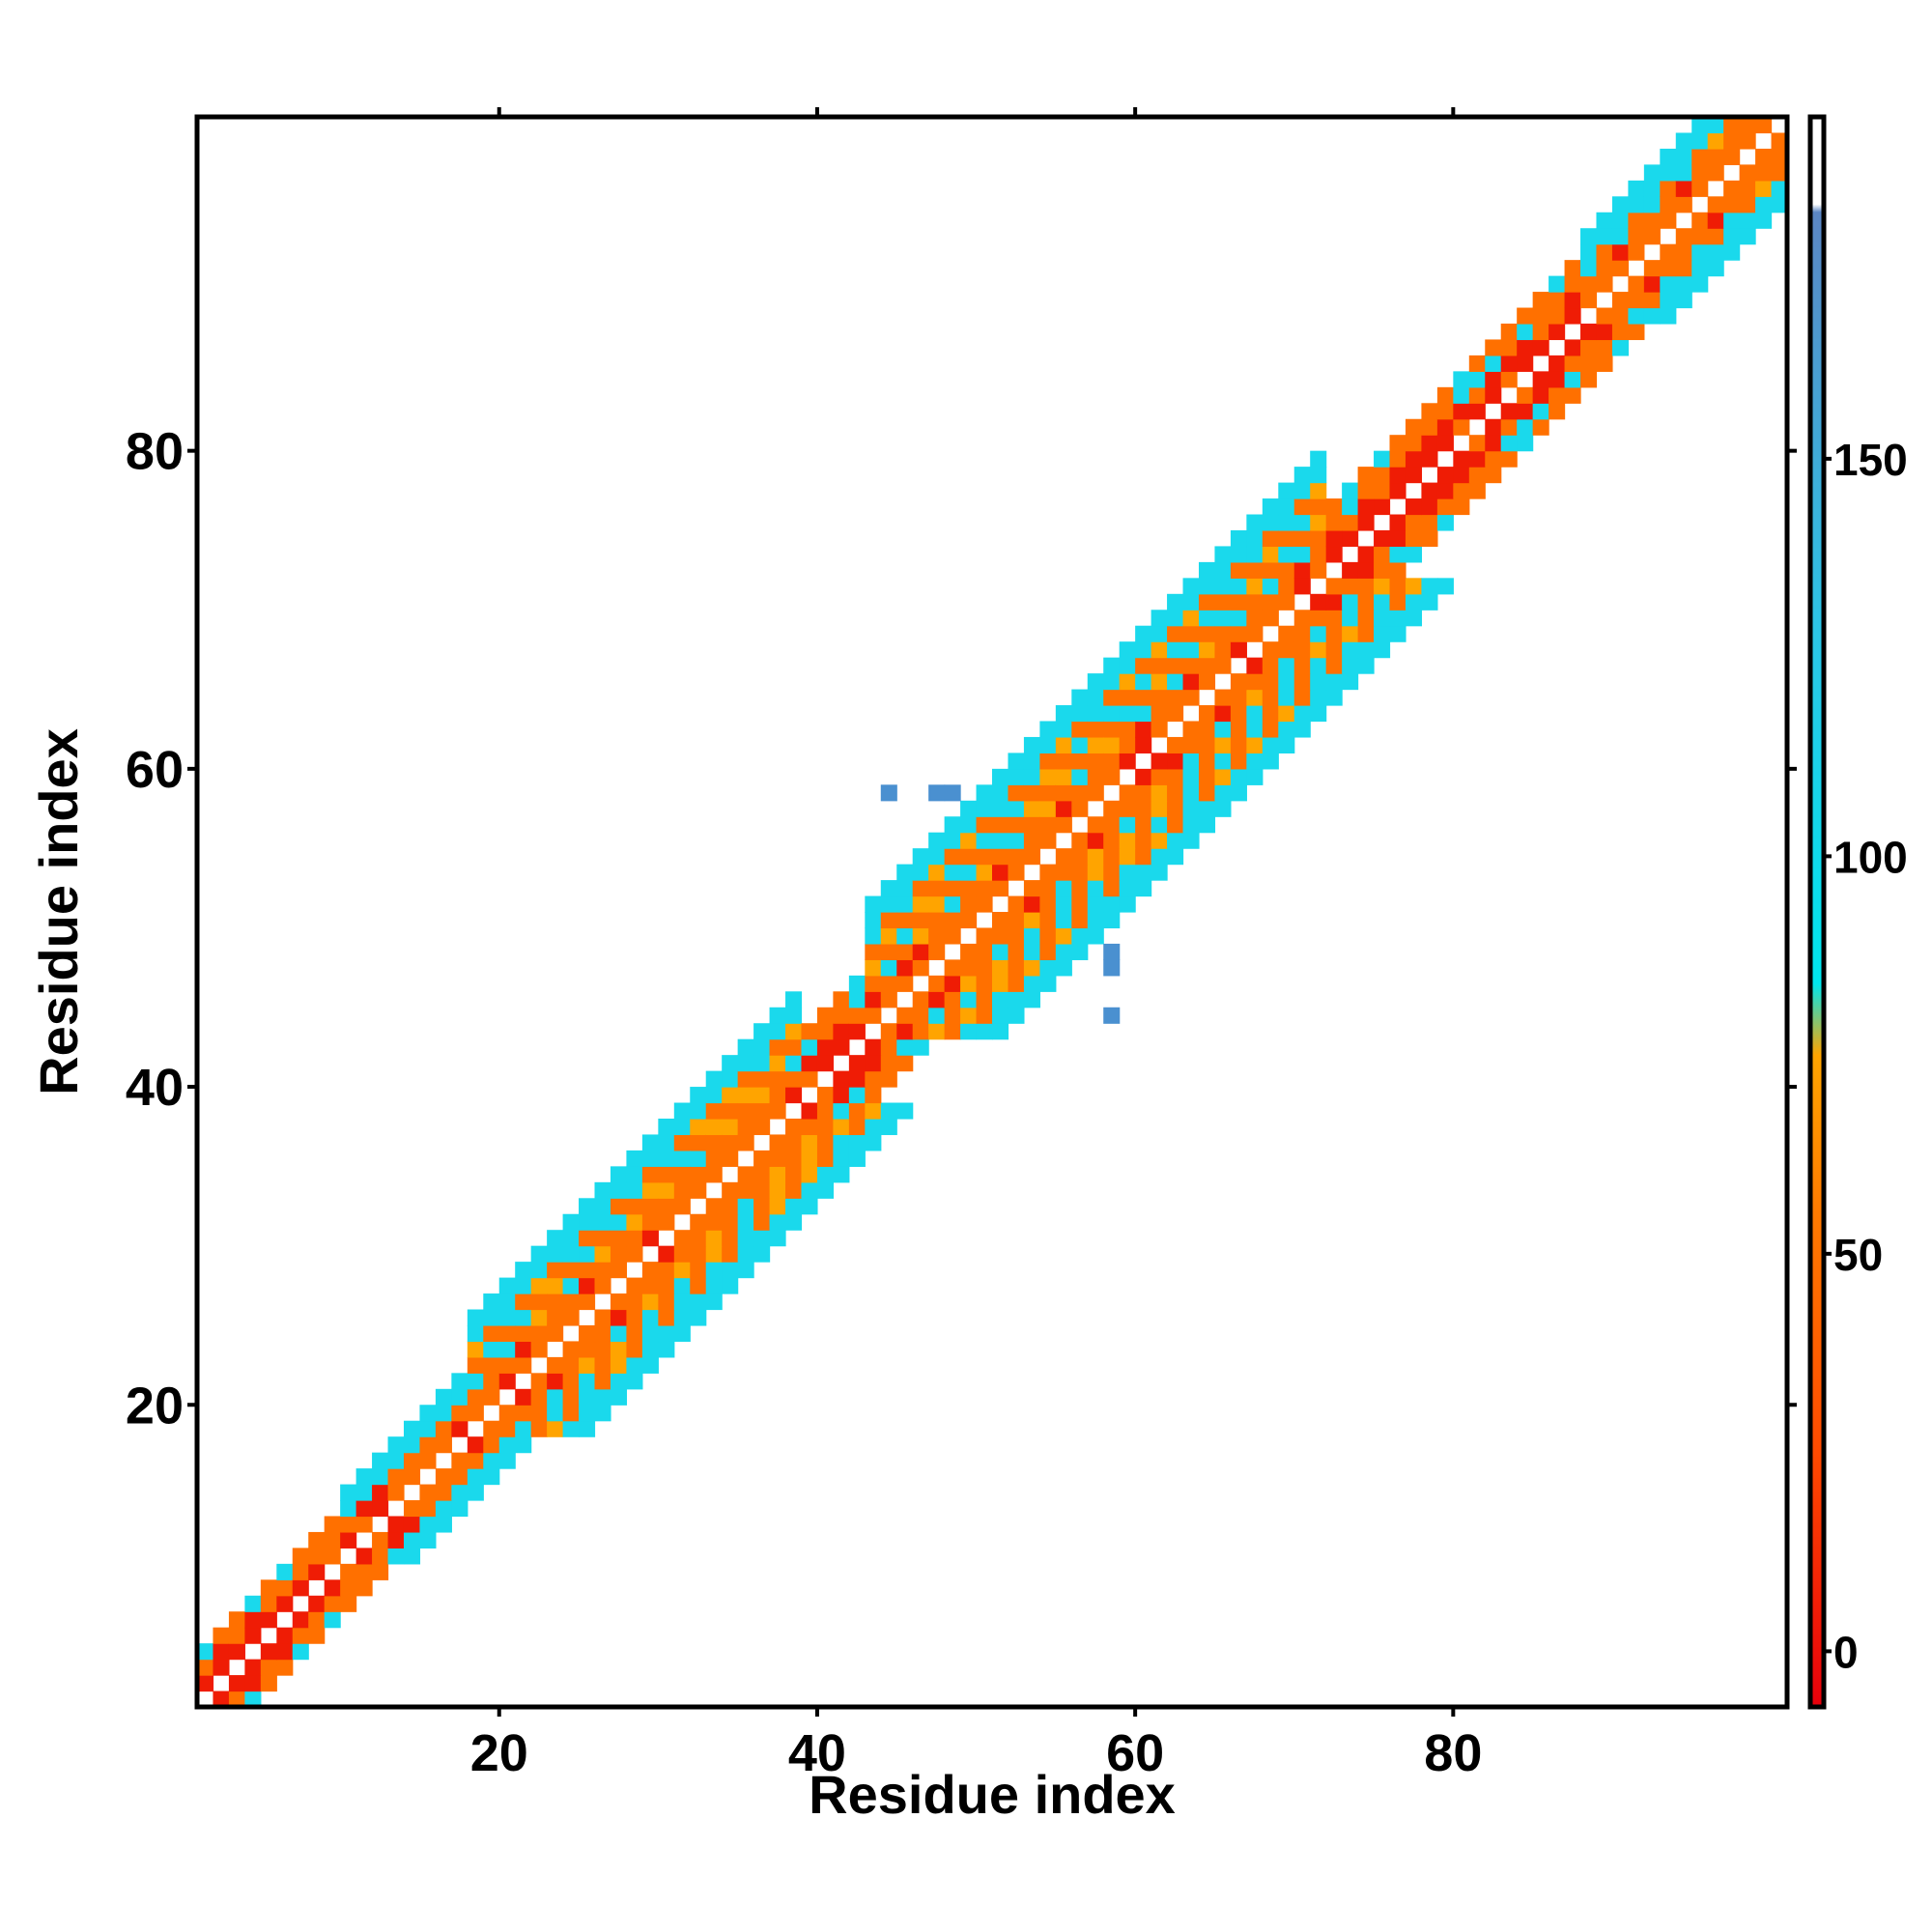 The height and width of the screenshot is (1932, 1932). I want to click on x-tick-label: 40, so click(817, 1753).